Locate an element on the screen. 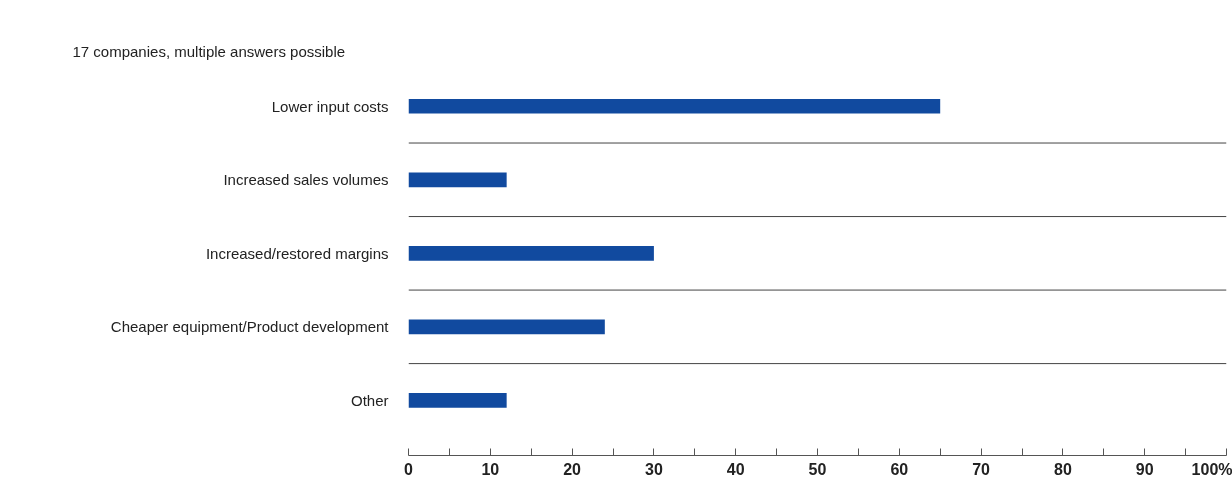 The image size is (1232, 489). y-tick-label: Increased sales volumes is located at coordinates (306, 180).